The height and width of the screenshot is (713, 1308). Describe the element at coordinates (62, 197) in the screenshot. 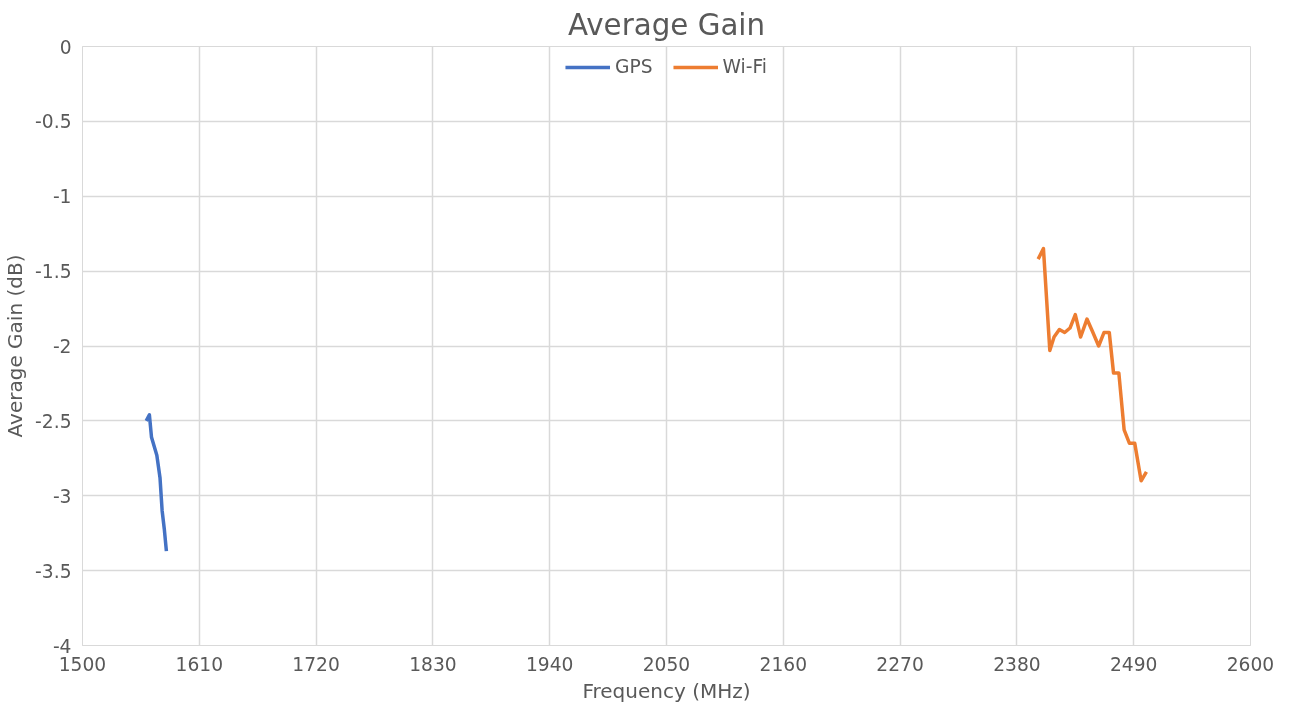

I see `y-tick-label: -1` at that location.